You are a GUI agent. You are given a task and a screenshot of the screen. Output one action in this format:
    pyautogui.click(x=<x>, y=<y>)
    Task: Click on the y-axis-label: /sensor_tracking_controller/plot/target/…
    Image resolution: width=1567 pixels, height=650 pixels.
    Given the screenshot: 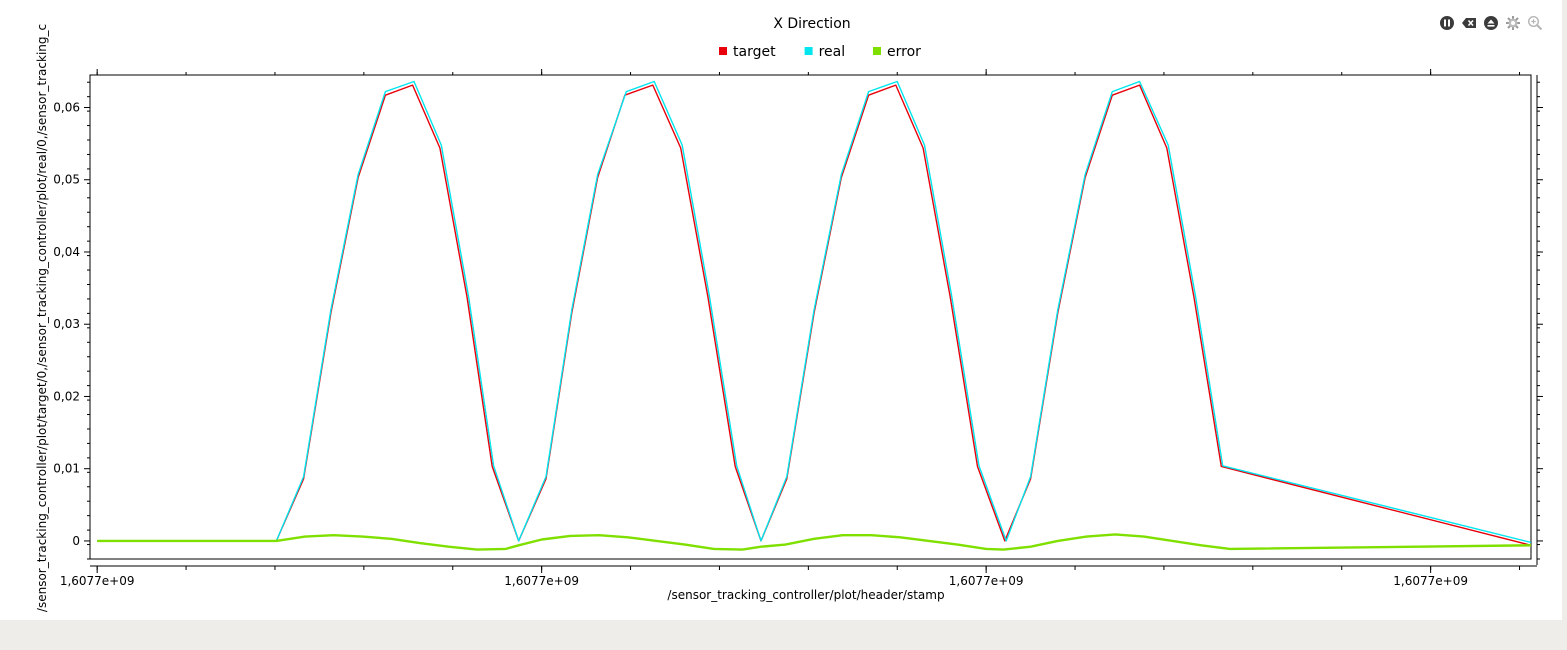 What is the action you would take?
    pyautogui.click(x=42, y=318)
    